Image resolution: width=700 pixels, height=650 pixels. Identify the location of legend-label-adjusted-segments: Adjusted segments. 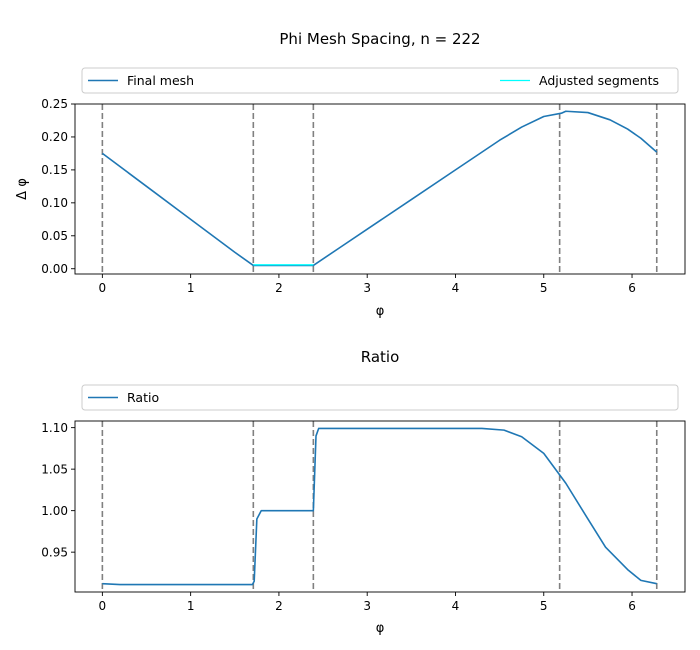
(599, 80).